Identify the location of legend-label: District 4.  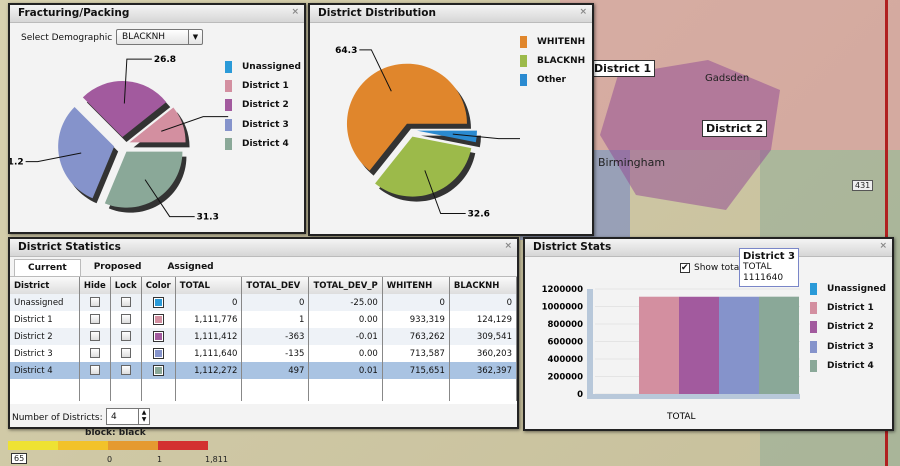
(265, 144).